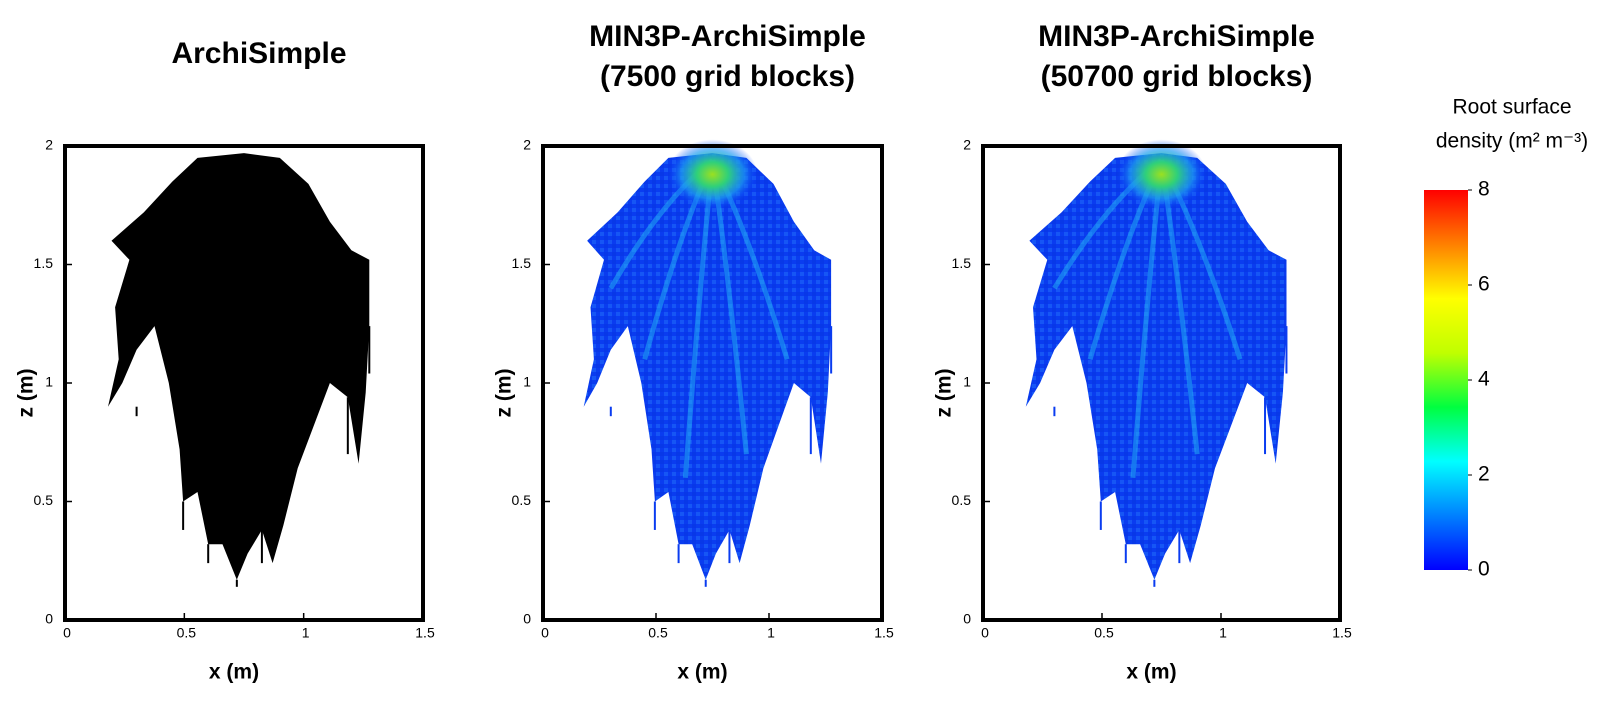 This screenshot has height=708, width=1602. I want to click on colorbar-tick-label: 6, so click(1484, 284).